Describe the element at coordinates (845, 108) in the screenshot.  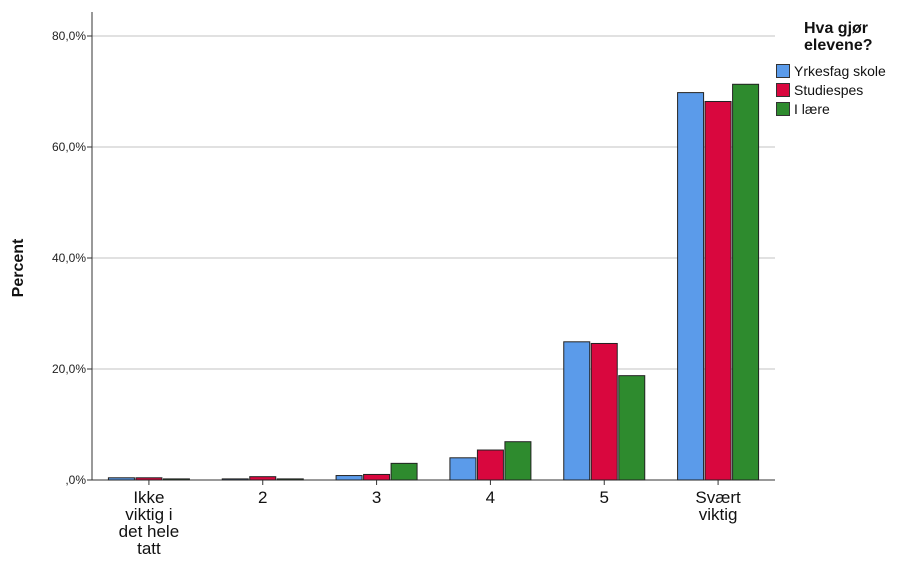
I see `legend-item: I lære` at that location.